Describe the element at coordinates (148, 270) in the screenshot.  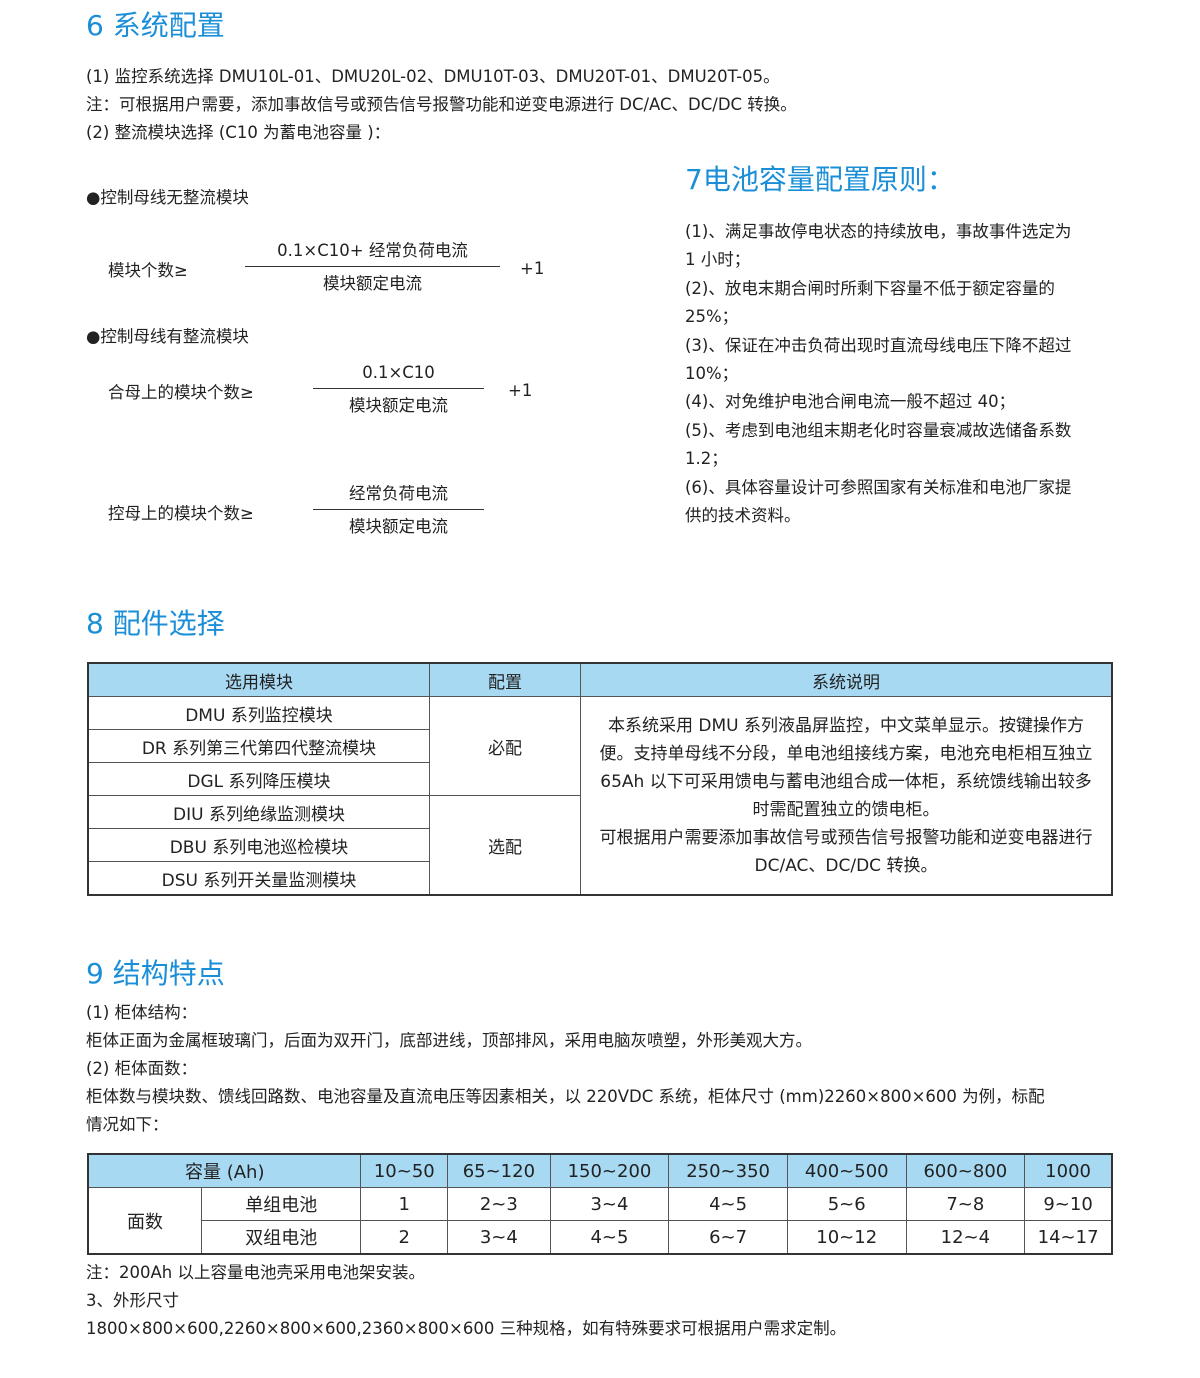
I see `formula-1-label: 模块个数≥` at that location.